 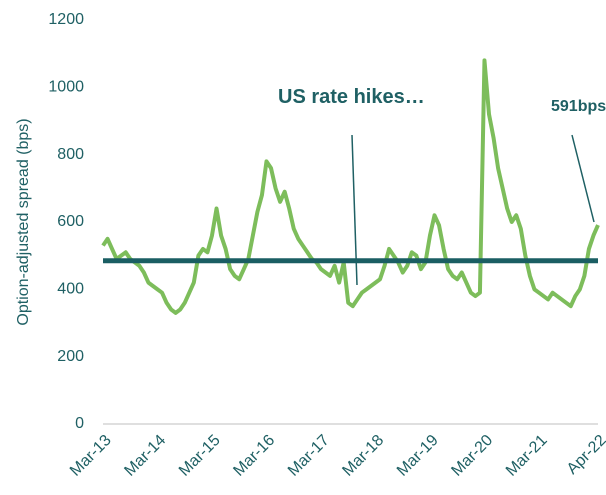 What do you see at coordinates (254, 456) in the screenshot?
I see `x-tick-label: Mar-16` at bounding box center [254, 456].